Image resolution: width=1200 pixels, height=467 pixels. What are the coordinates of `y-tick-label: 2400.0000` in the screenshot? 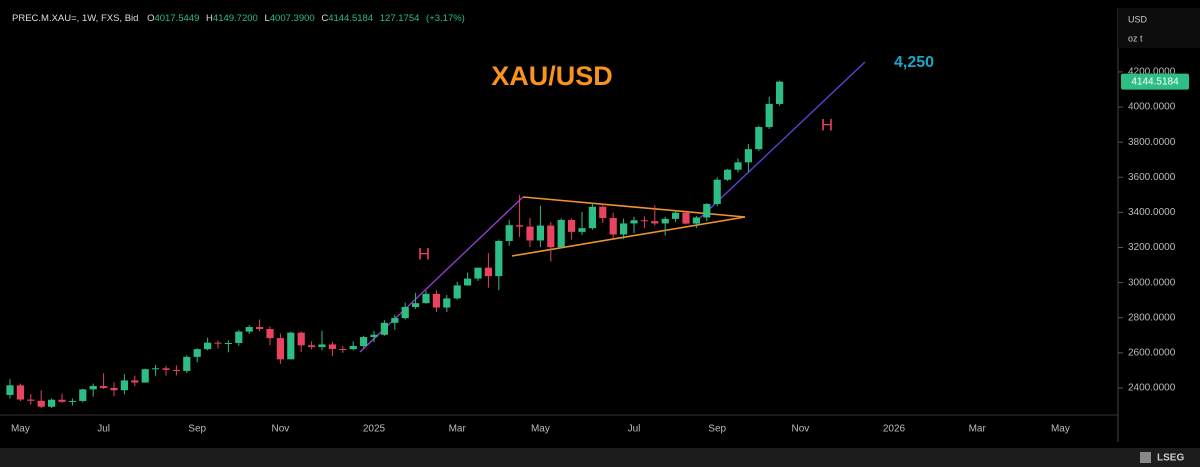 It's located at (1152, 388).